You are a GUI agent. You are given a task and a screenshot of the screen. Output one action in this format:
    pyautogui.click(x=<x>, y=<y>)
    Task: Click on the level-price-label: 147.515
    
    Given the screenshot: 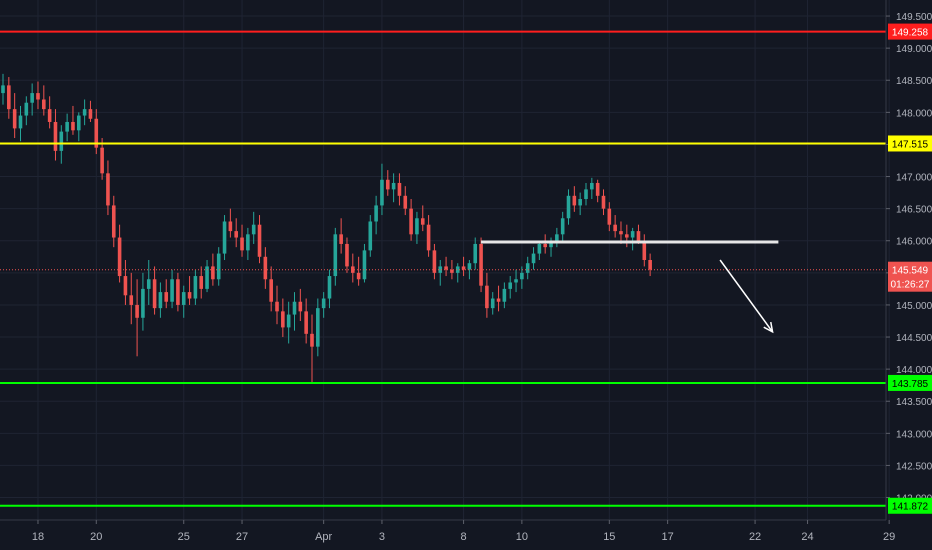 What is the action you would take?
    pyautogui.click(x=910, y=144)
    